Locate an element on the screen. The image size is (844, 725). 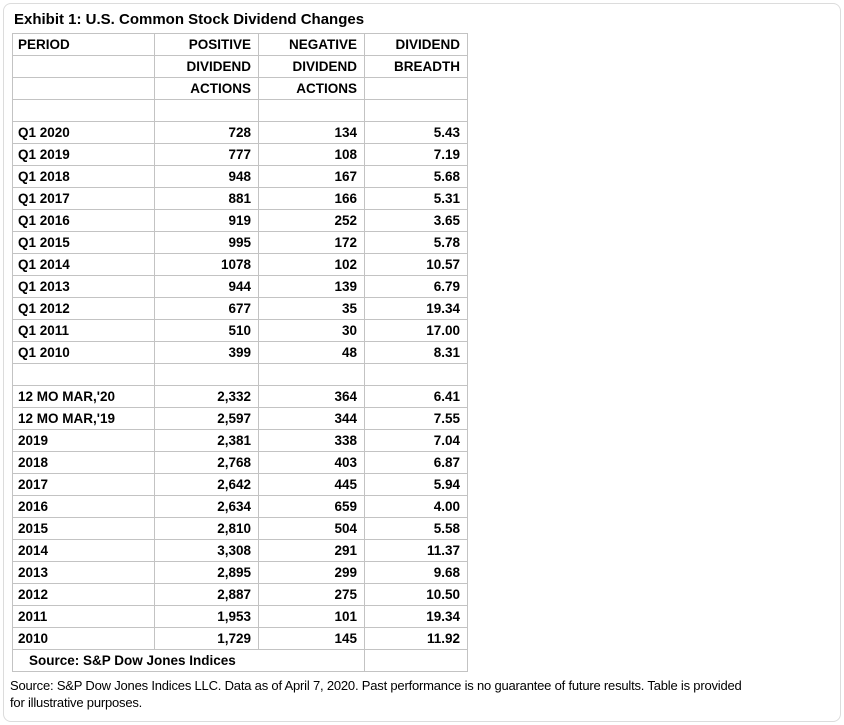
source-row: Source: S&P Dow Jones Indices is located at coordinates (240, 660).